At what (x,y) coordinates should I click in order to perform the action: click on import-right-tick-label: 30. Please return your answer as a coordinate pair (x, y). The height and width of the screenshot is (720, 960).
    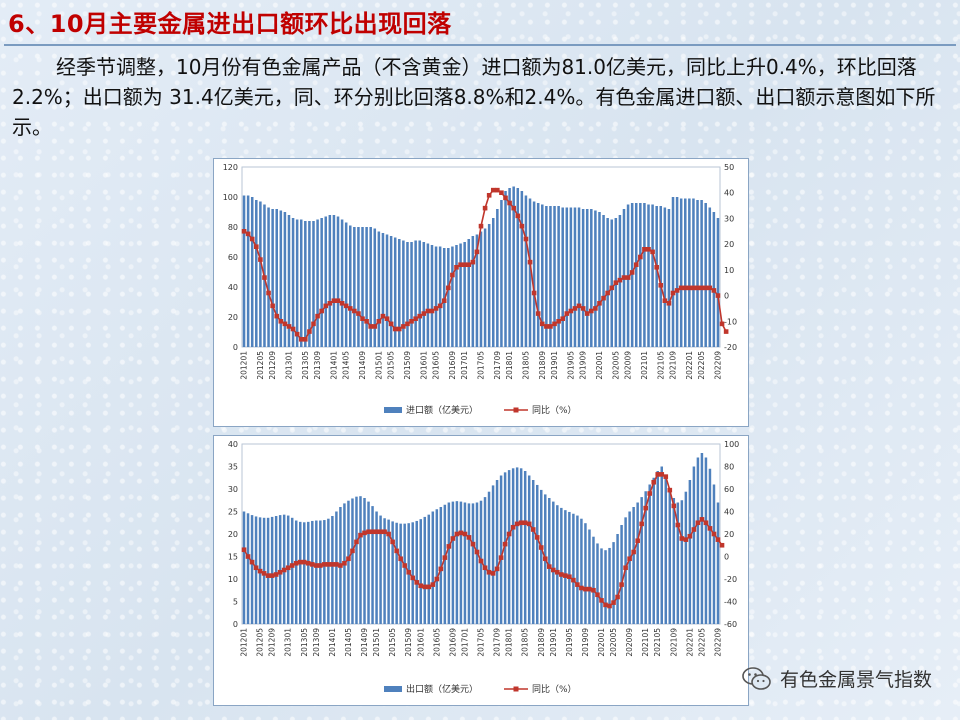
    Looking at the image, I should click on (729, 218).